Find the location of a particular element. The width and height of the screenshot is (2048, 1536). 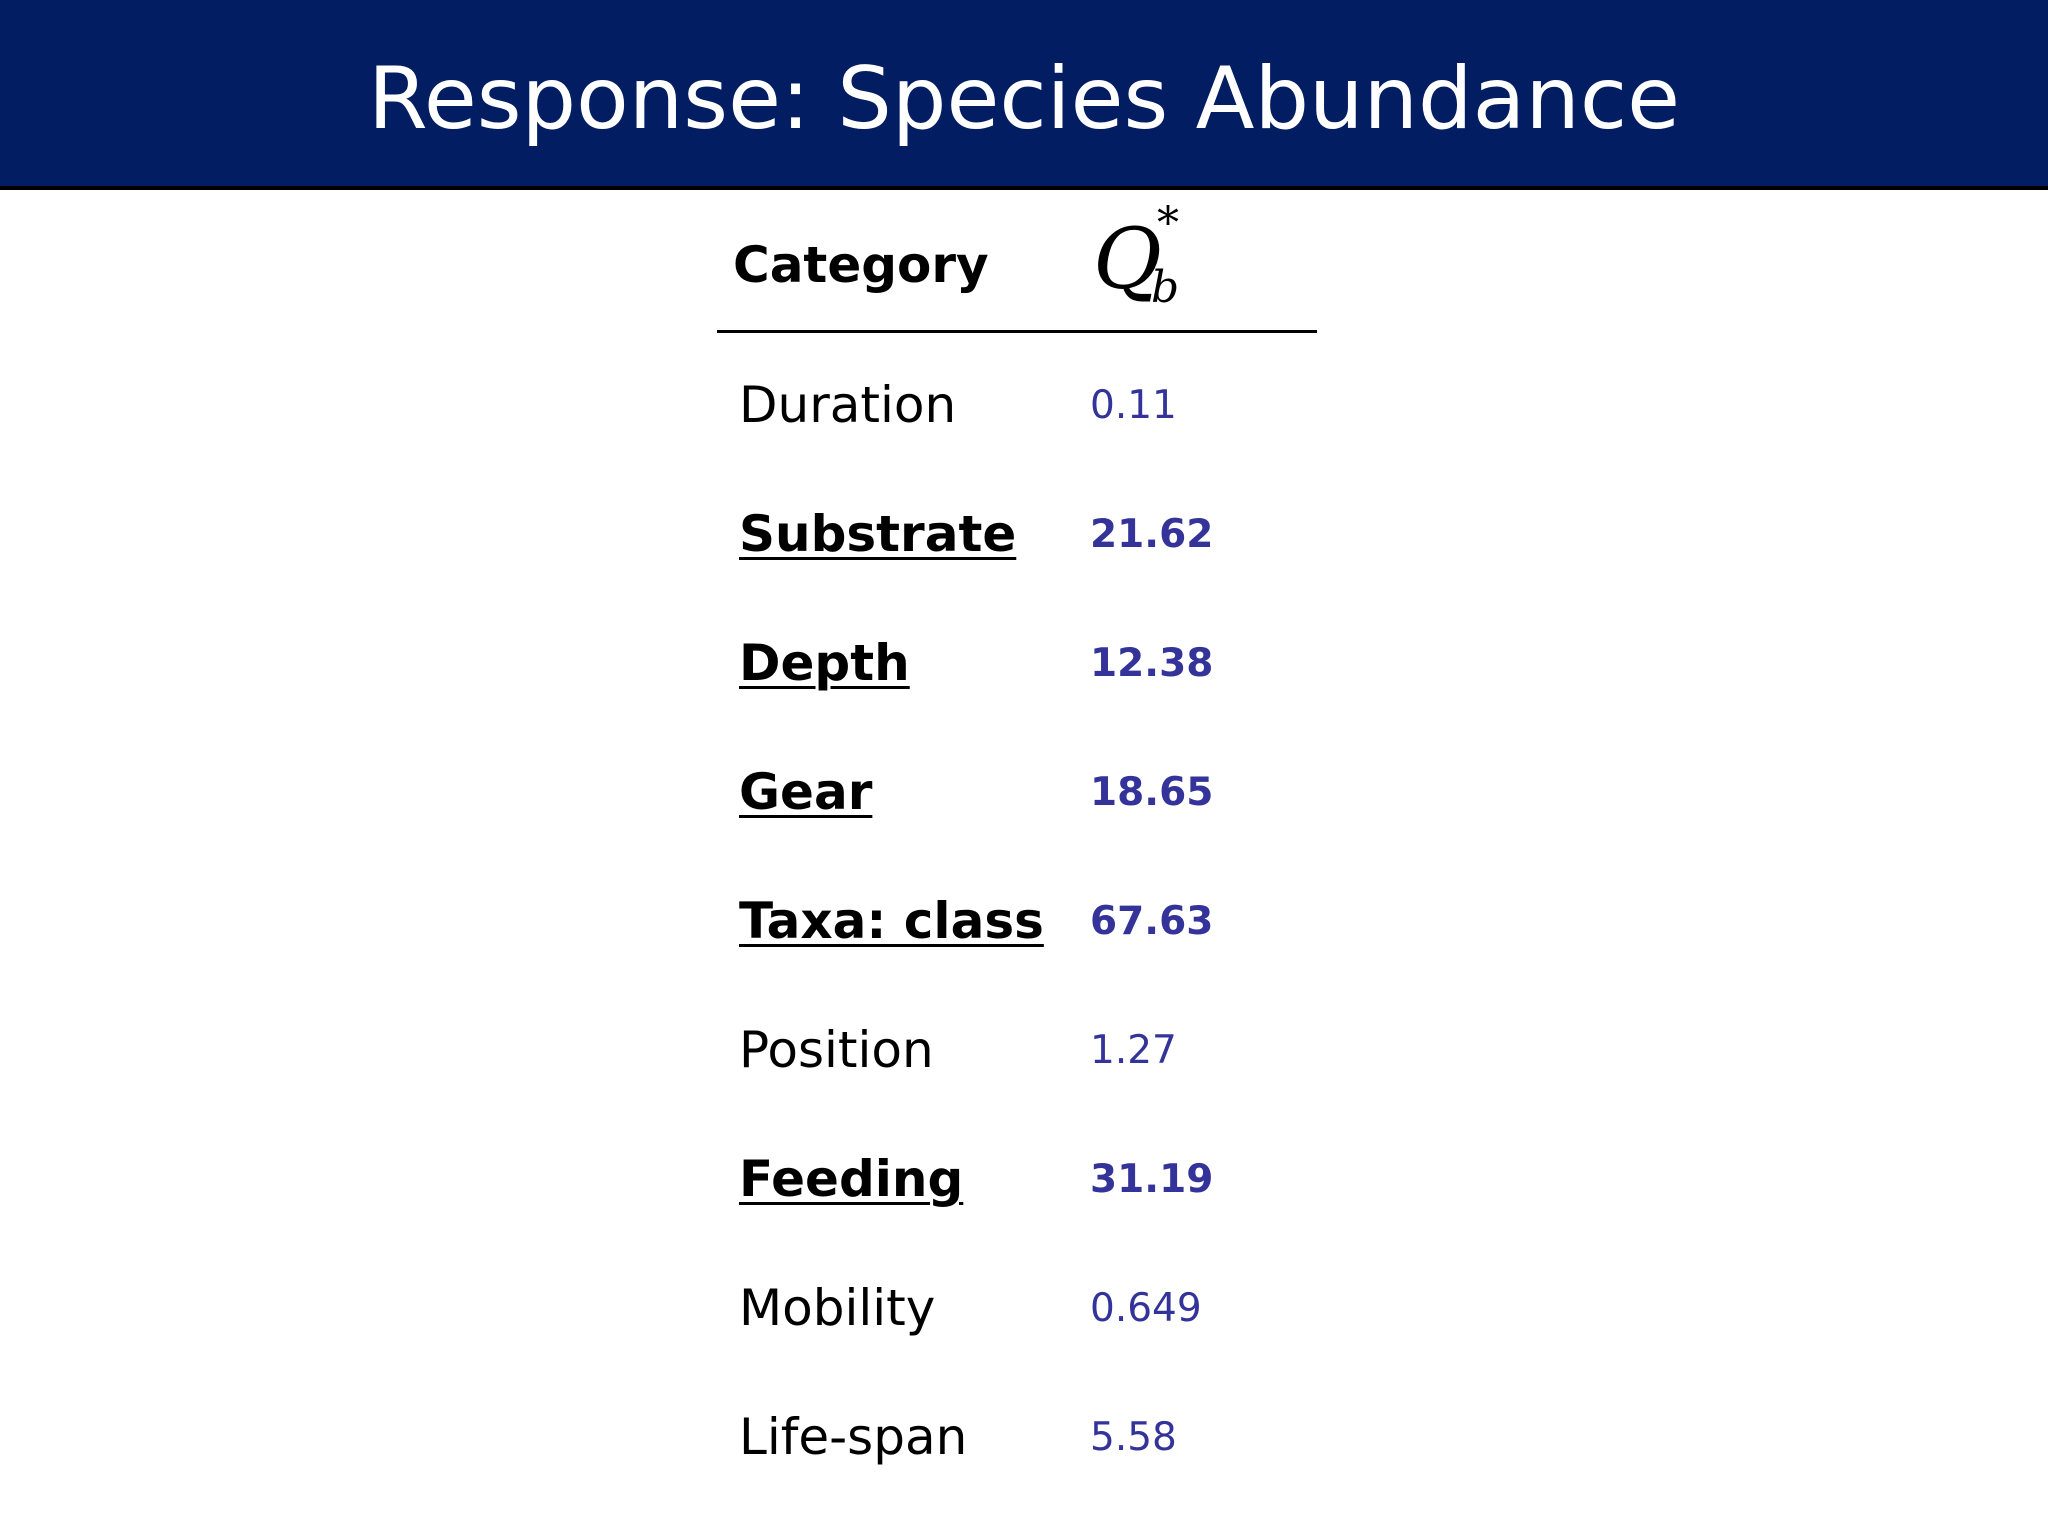

qb-value-cell: 31.19 is located at coordinates (1152, 1179).